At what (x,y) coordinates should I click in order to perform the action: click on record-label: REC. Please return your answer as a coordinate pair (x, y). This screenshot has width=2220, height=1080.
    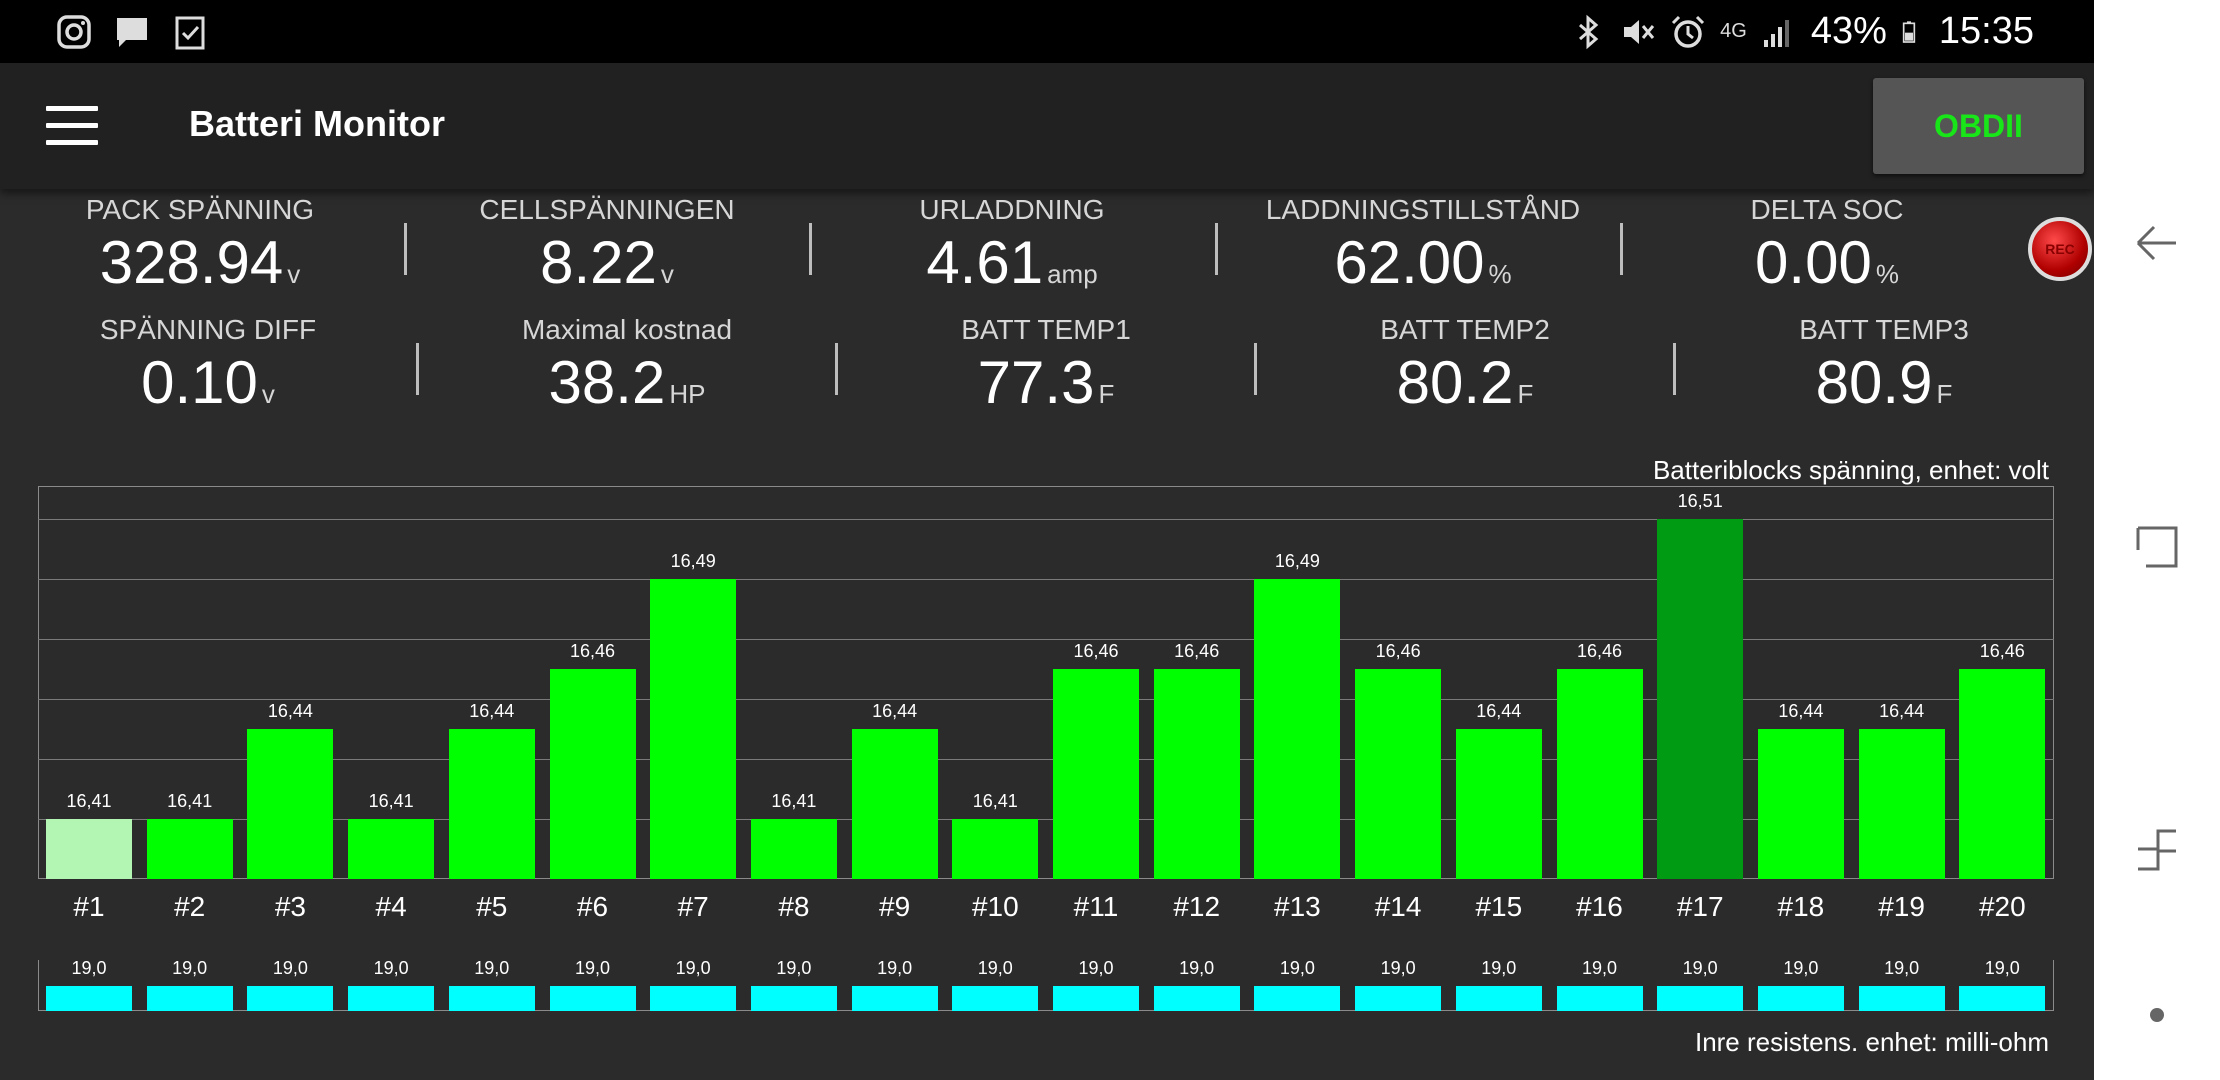
    Looking at the image, I should click on (2060, 249).